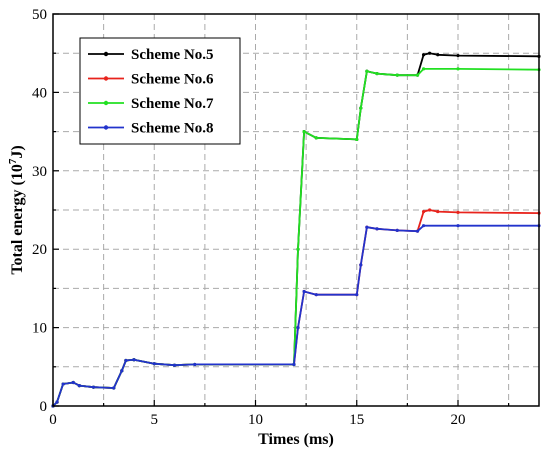  What do you see at coordinates (155, 420) in the screenshot?
I see `x-tick-label: 5` at bounding box center [155, 420].